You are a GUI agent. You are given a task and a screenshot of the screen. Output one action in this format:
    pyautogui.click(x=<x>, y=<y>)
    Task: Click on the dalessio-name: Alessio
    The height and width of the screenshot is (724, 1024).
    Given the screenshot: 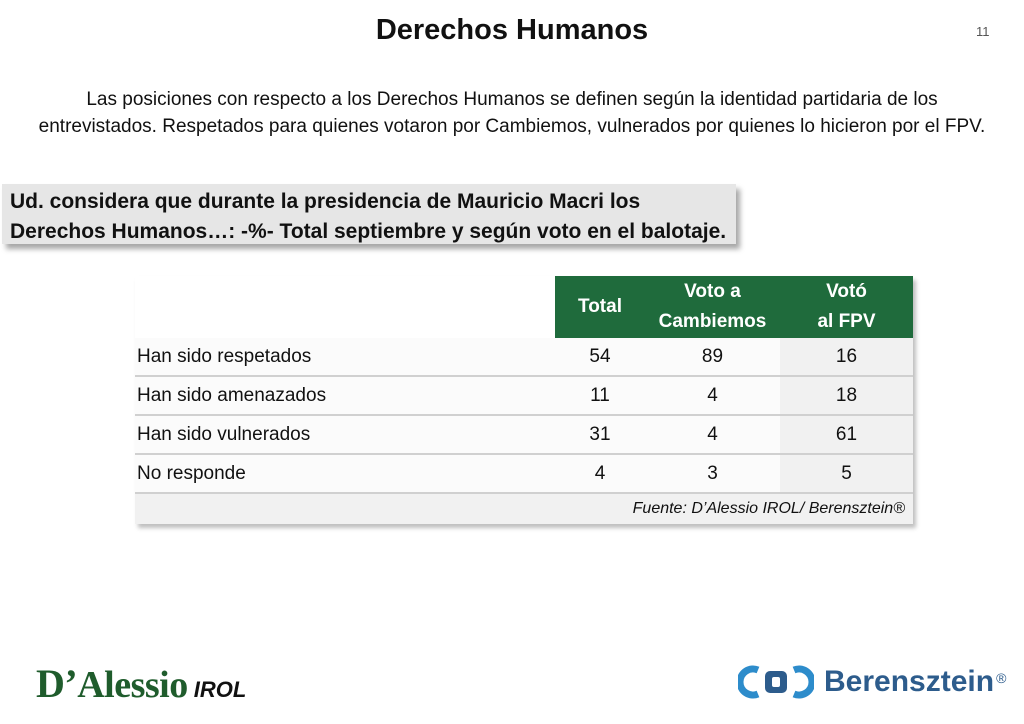 What is the action you would take?
    pyautogui.click(x=132, y=685)
    